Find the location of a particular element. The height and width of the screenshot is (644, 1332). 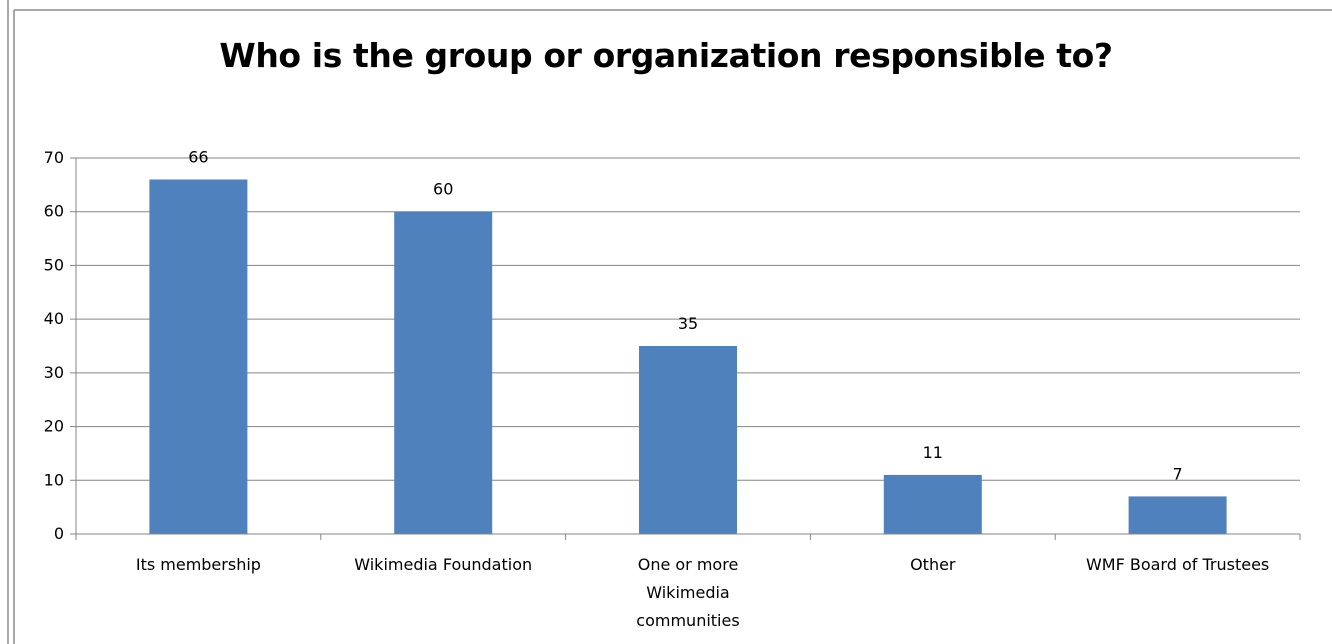

y-tick-label-70: 70 is located at coordinates (54, 157).